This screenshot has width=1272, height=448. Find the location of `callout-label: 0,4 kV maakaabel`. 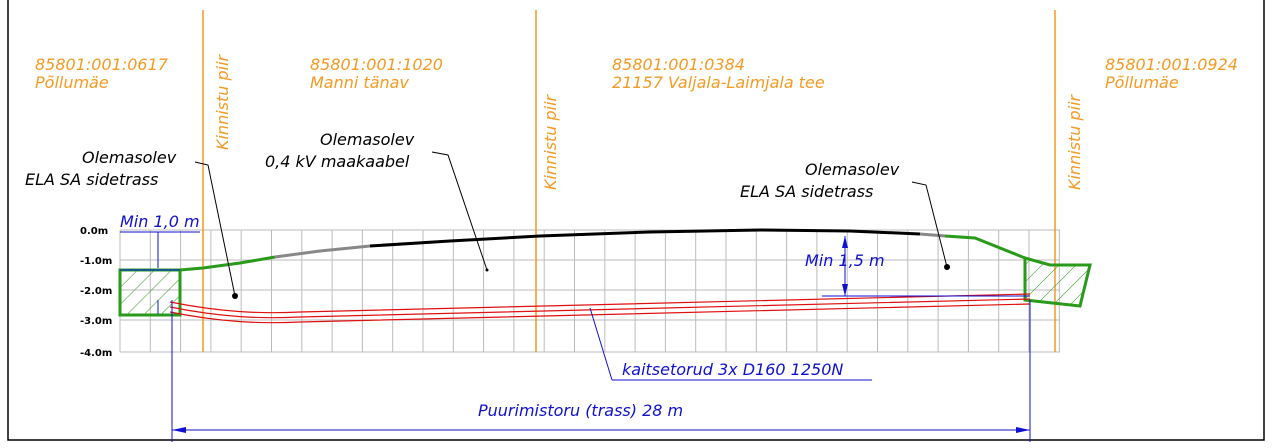

callout-label: 0,4 kV maakaabel is located at coordinates (337, 161).